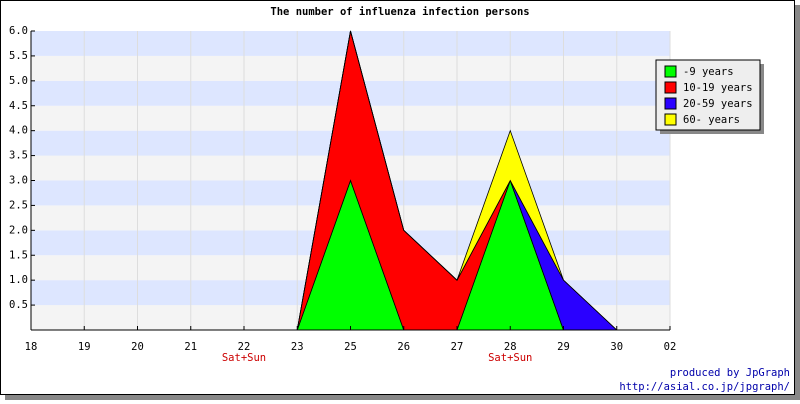 This screenshot has height=404, width=800. I want to click on credit: http://asial.co.jp/jpgraph/, so click(704, 387).